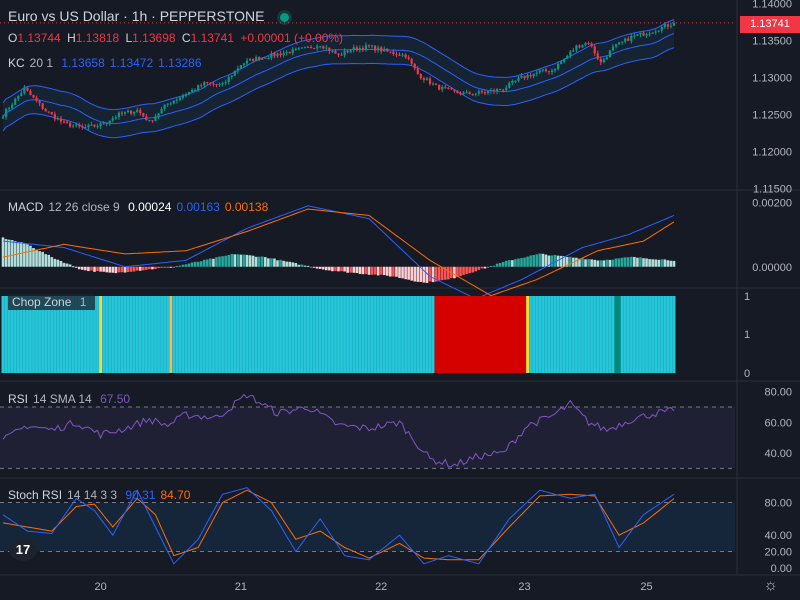  What do you see at coordinates (338, 93) in the screenshot?
I see `kc-lower-line` at bounding box center [338, 93].